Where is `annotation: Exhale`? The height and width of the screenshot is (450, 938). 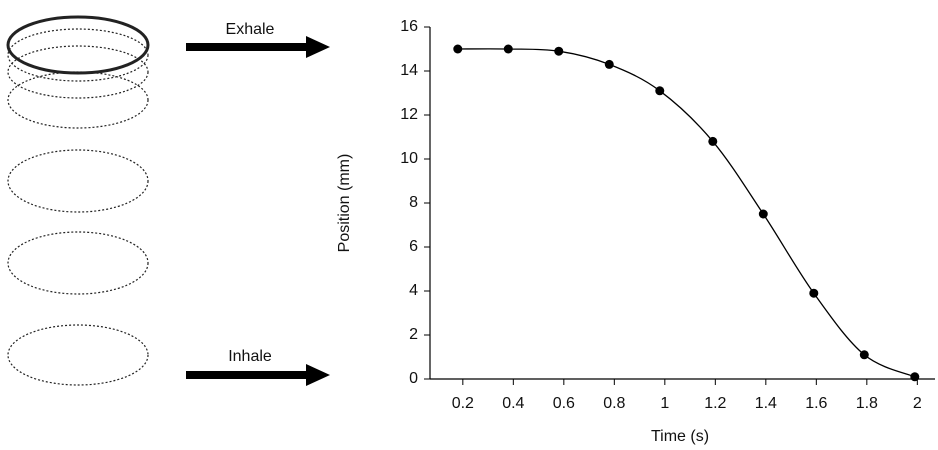 annotation: Exhale is located at coordinates (250, 29).